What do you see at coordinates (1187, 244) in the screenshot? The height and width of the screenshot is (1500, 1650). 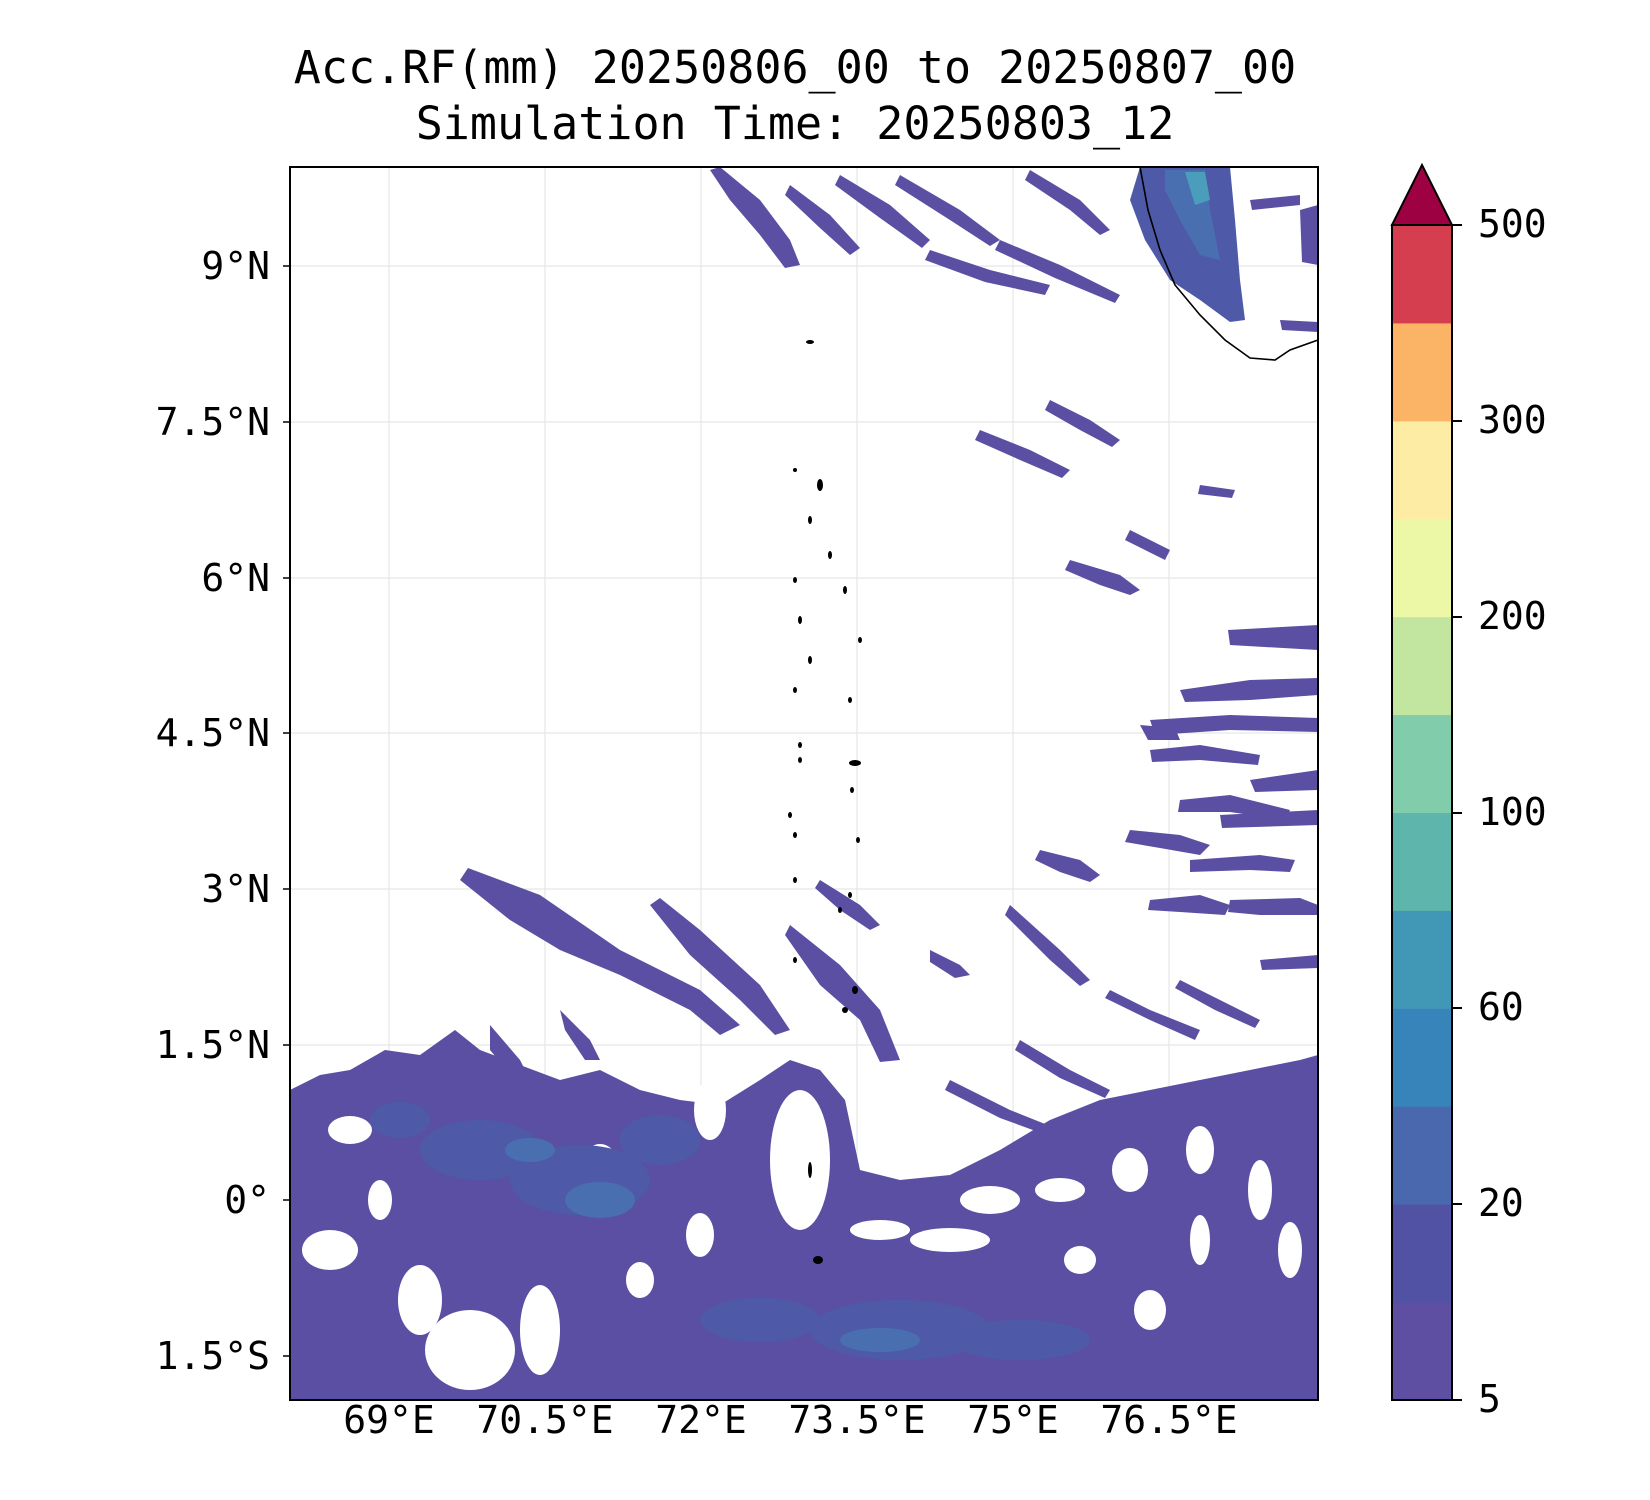 I see `rain-band-coast` at bounding box center [1187, 244].